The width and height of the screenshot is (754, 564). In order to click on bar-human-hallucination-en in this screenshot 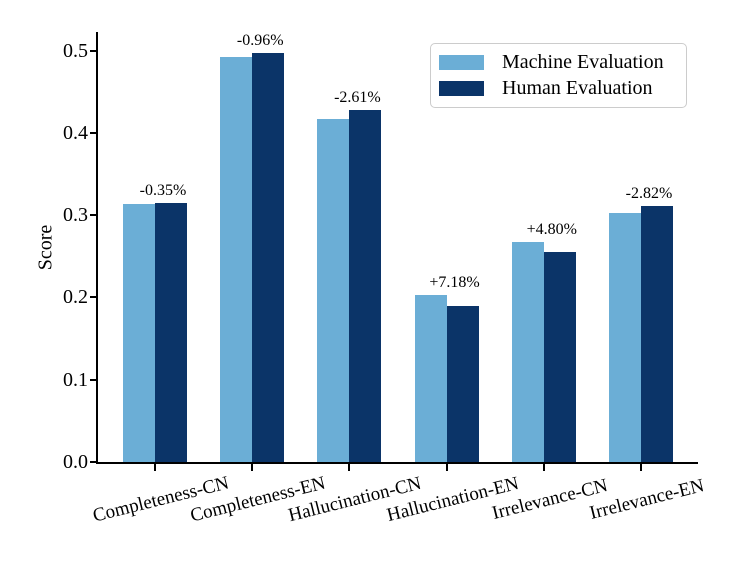, I will do `click(462, 384)`.